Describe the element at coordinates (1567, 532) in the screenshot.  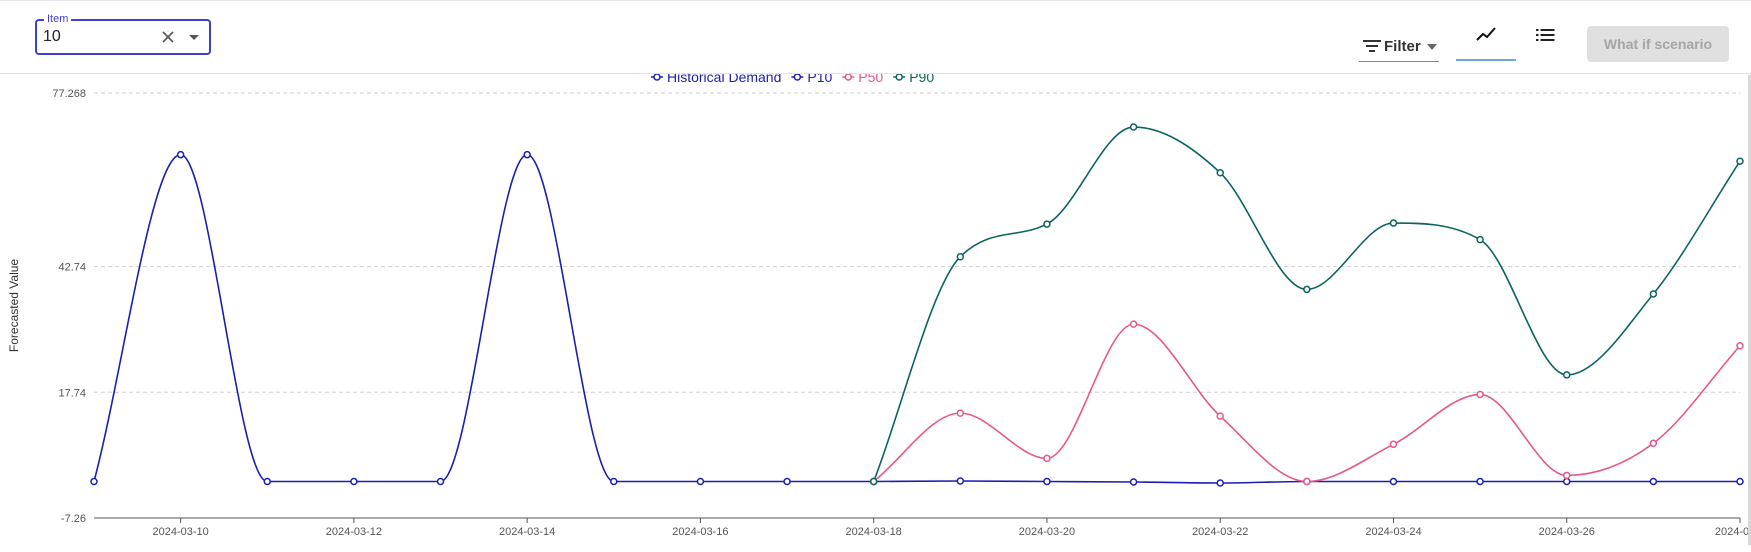
I see `x-tick-label: 2024-03-26` at that location.